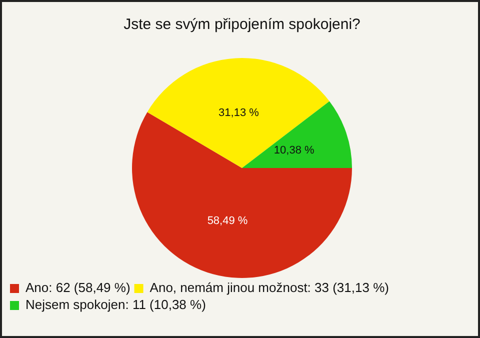 Image resolution: width=480 pixels, height=338 pixels. I want to click on legend-label: Ano, nemám jinou možnost: 33 (31,13 %), so click(269, 288).